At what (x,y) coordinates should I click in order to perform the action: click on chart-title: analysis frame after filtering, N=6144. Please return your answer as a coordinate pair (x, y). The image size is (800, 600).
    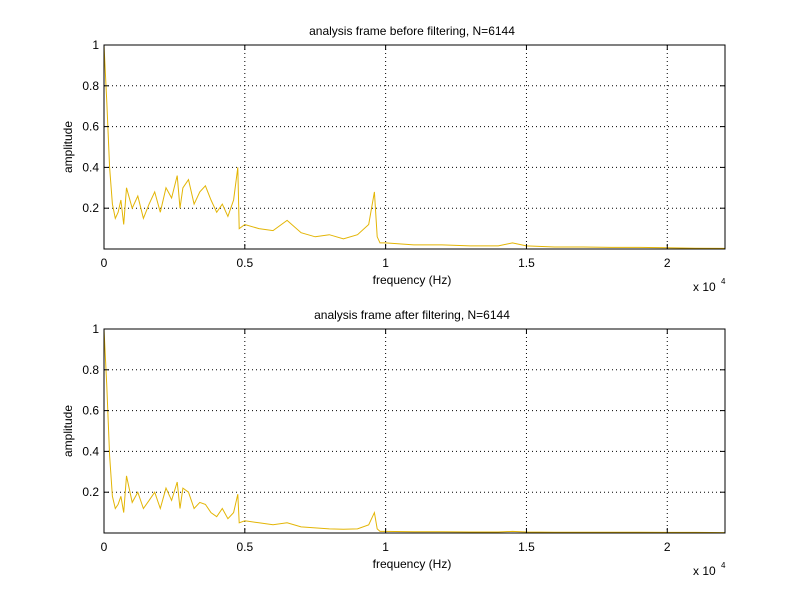
    Looking at the image, I should click on (412, 315).